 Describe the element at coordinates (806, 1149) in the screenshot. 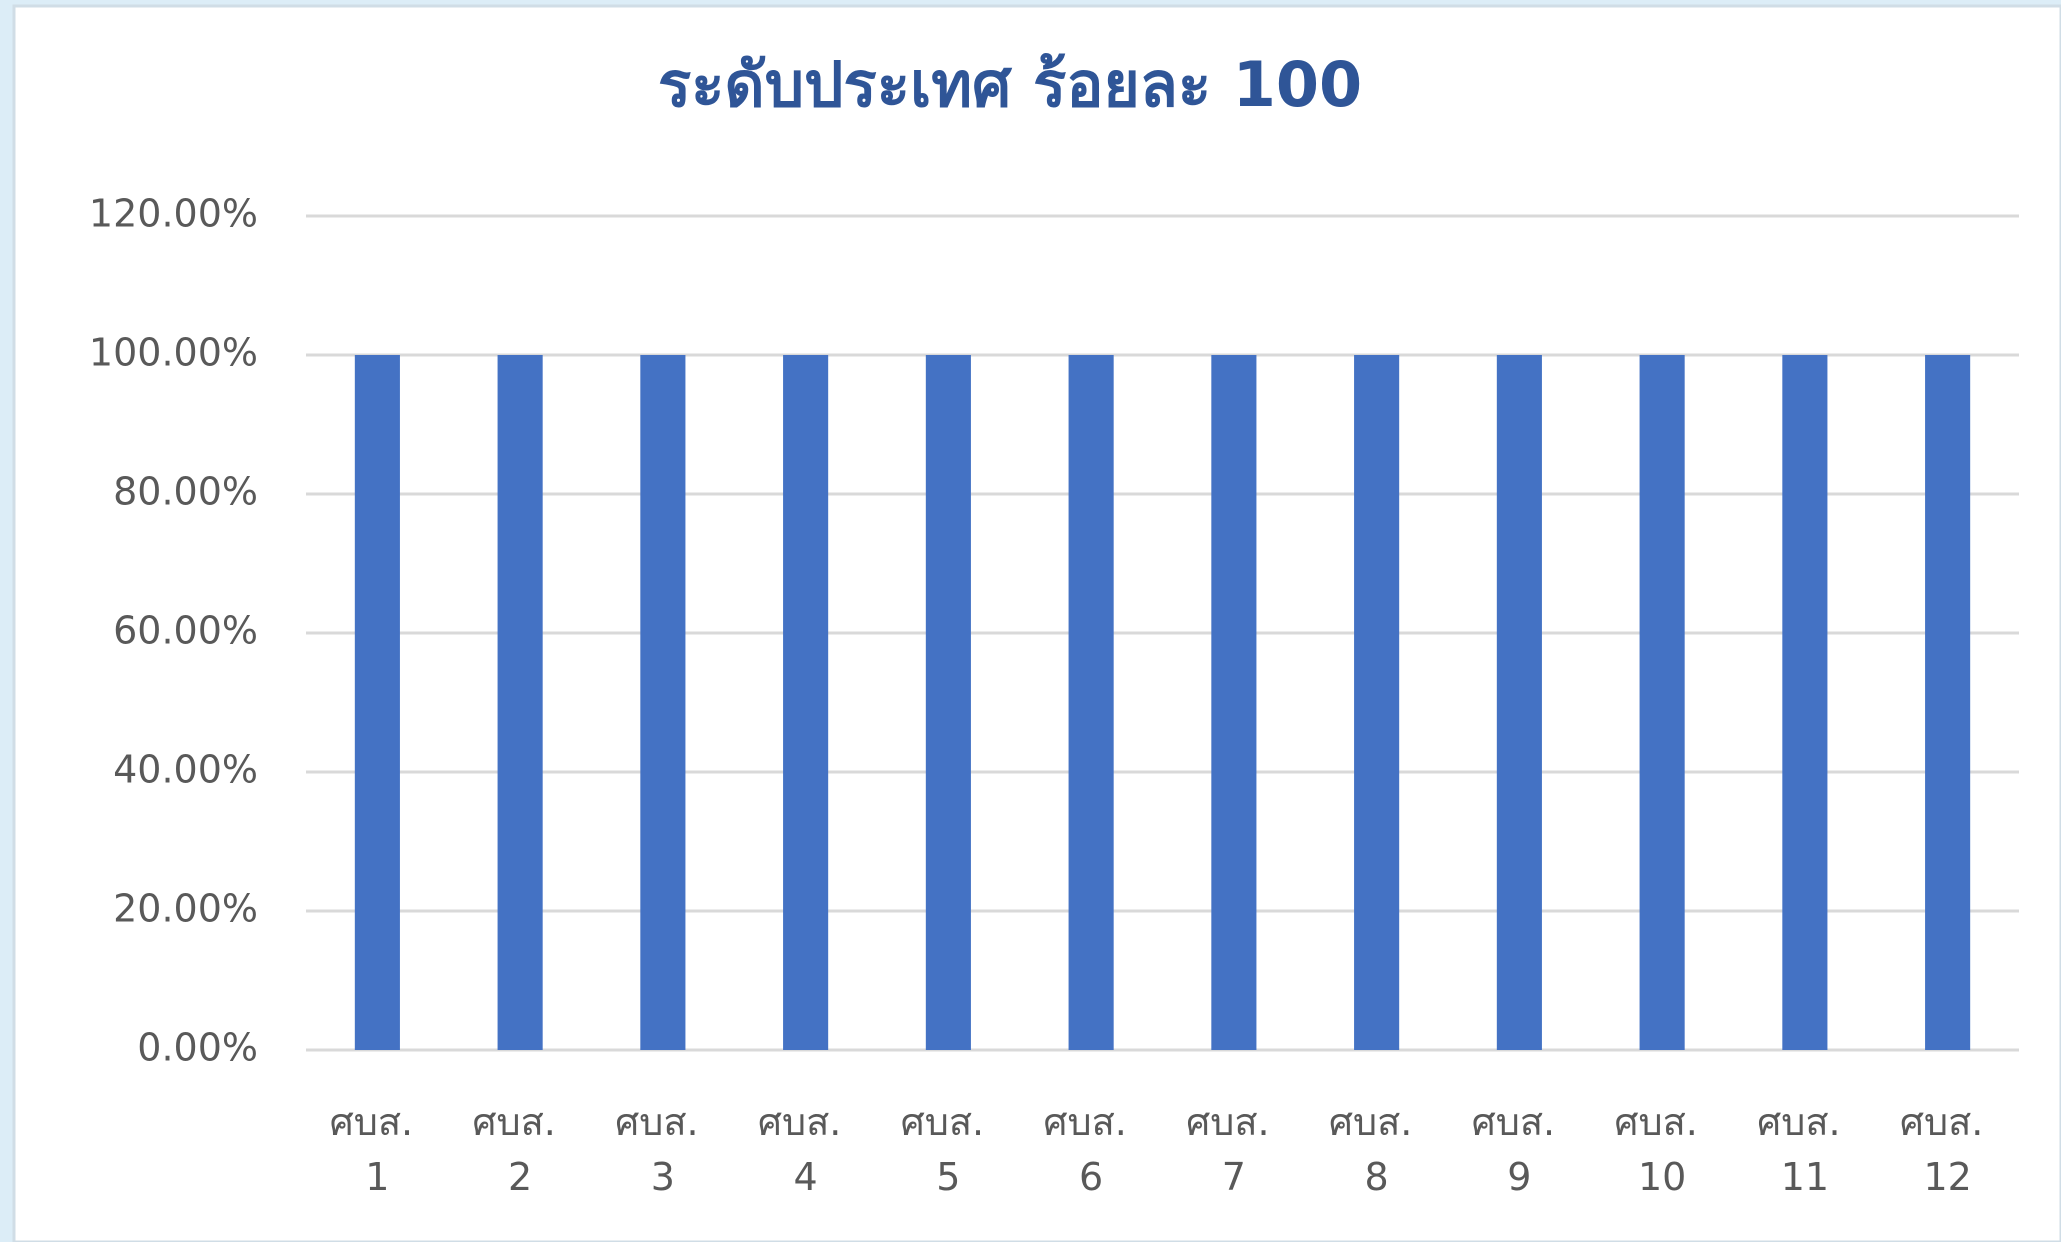

I see `x-tick-label: ศบส. 4` at that location.